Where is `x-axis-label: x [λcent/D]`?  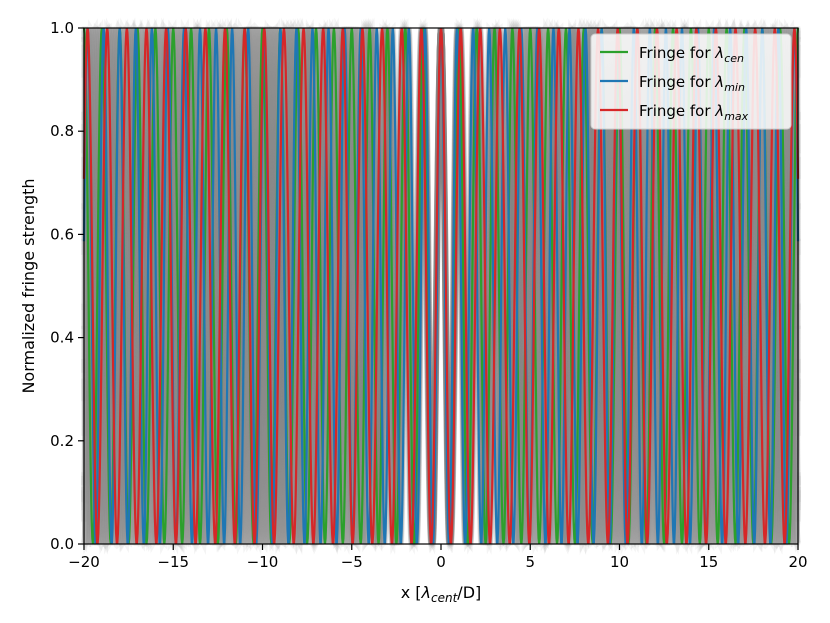 x-axis-label: x [λcent/D] is located at coordinates (441, 594).